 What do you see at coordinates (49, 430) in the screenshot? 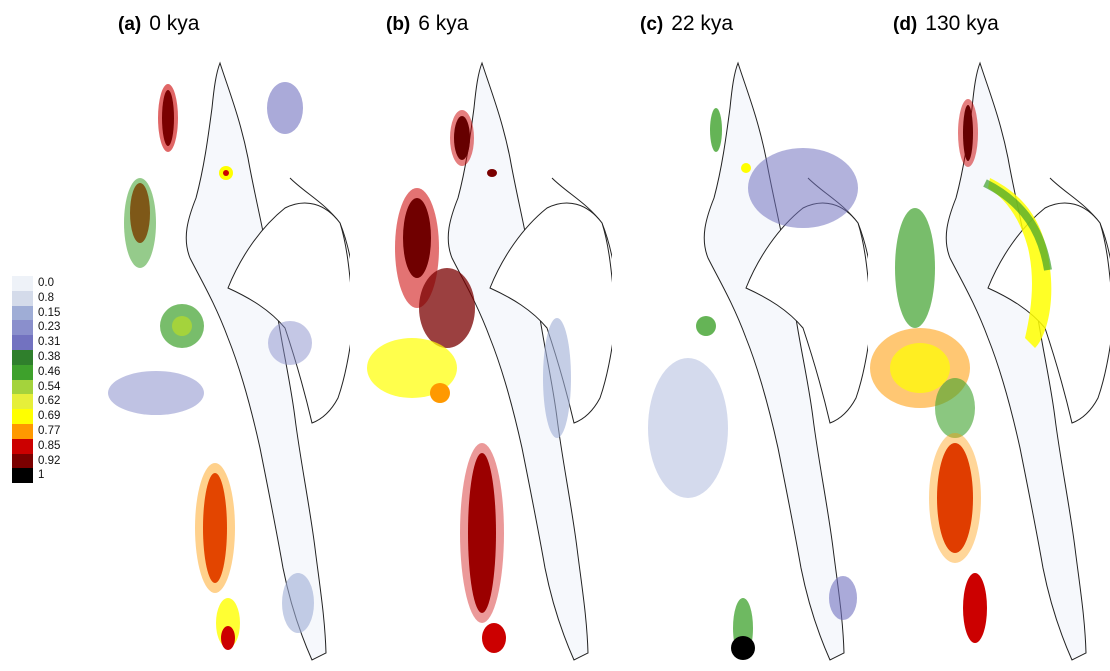
I see `legend-label: 0.77` at bounding box center [49, 430].